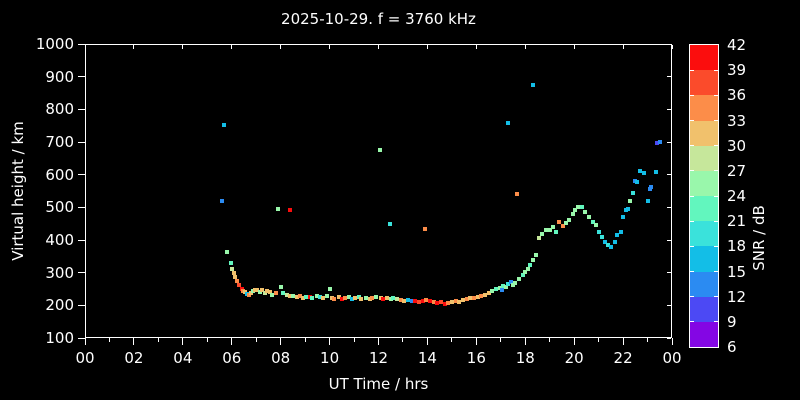 This screenshot has width=800, height=400. I want to click on colorbar-tick-label: 15, so click(737, 271).